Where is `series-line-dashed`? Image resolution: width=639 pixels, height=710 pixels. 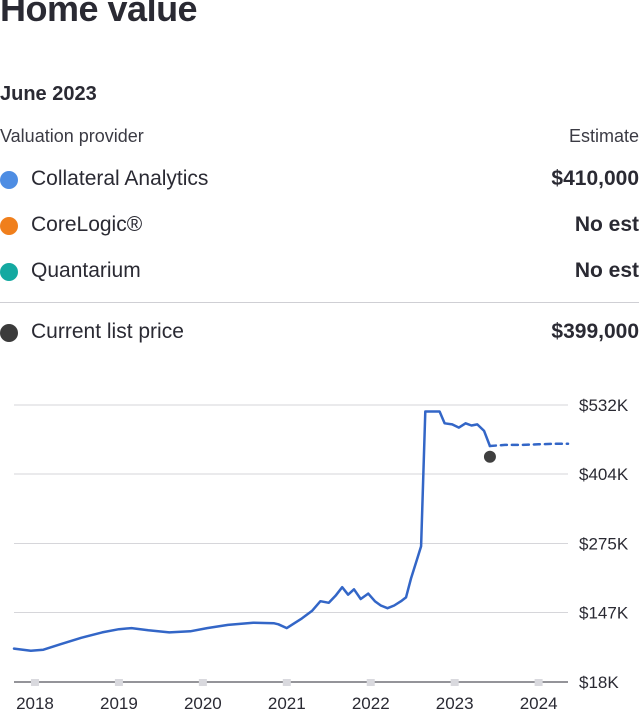 series-line-dashed is located at coordinates (529, 445).